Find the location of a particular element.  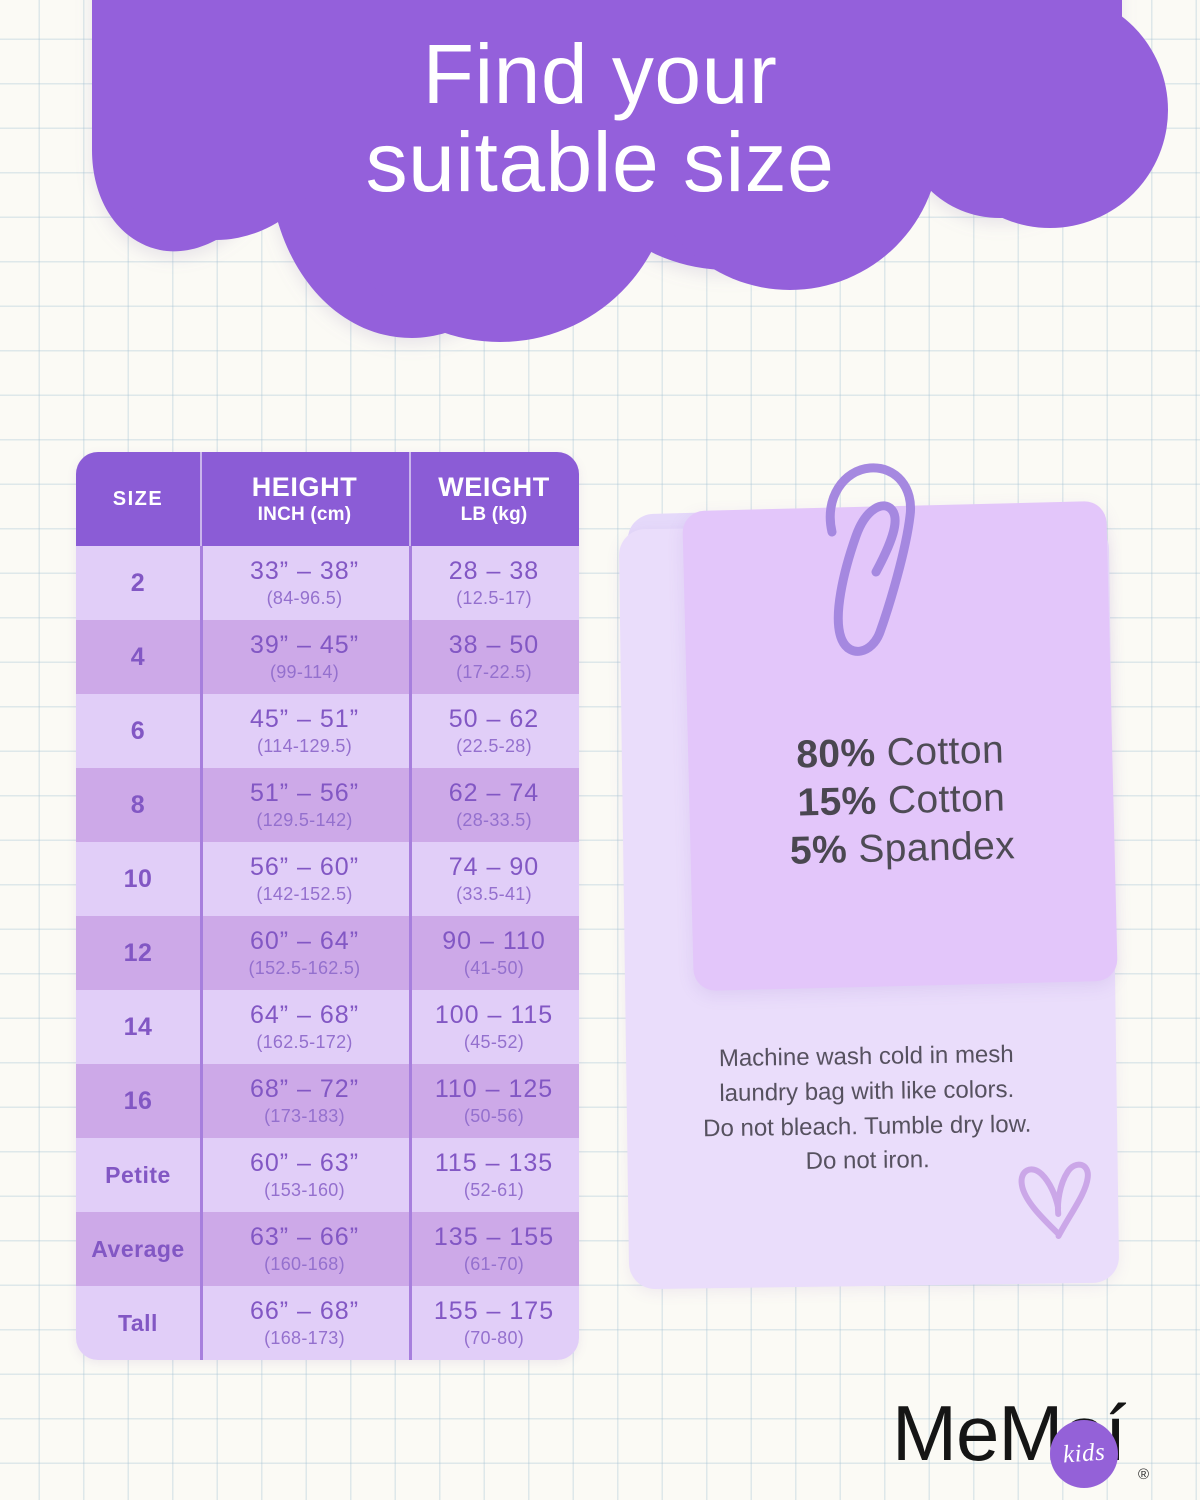

table-row: 16 68” – 72” (173-183) 110 – 125 (50-56) is located at coordinates (327, 1101).